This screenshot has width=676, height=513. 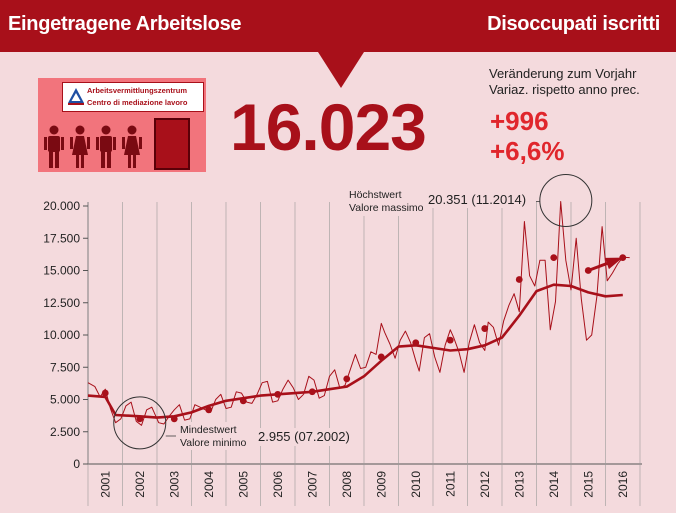 I want to click on x-tick-label: 2010, so click(x=416, y=484).